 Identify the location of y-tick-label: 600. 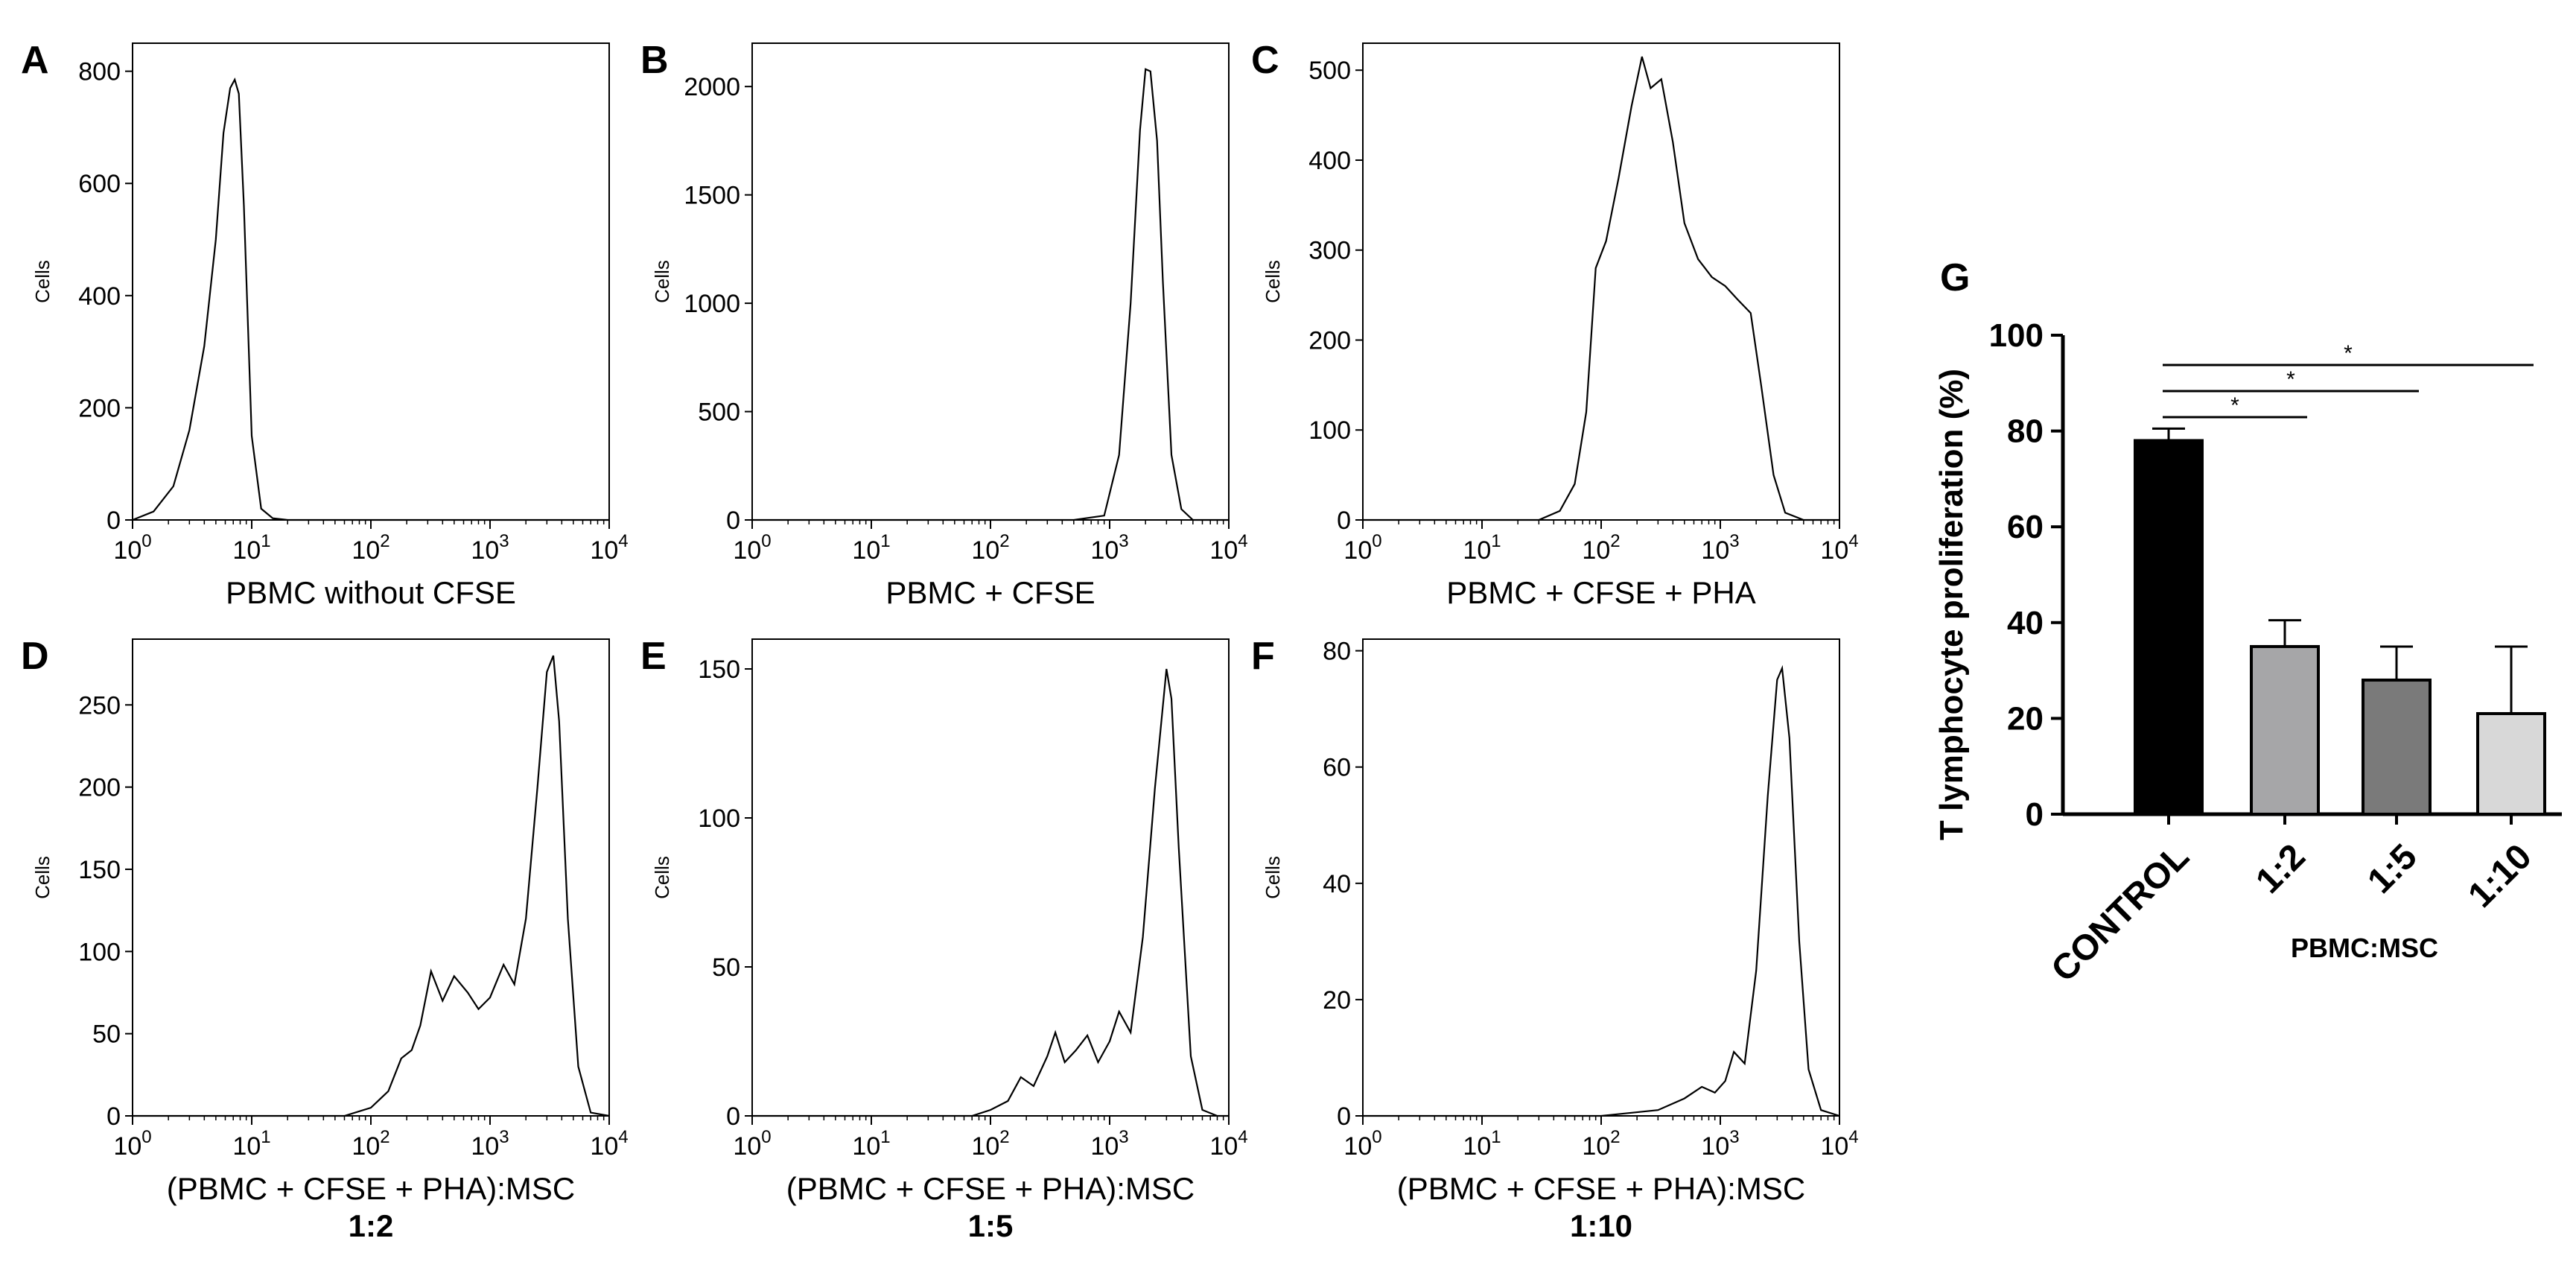
(99, 184).